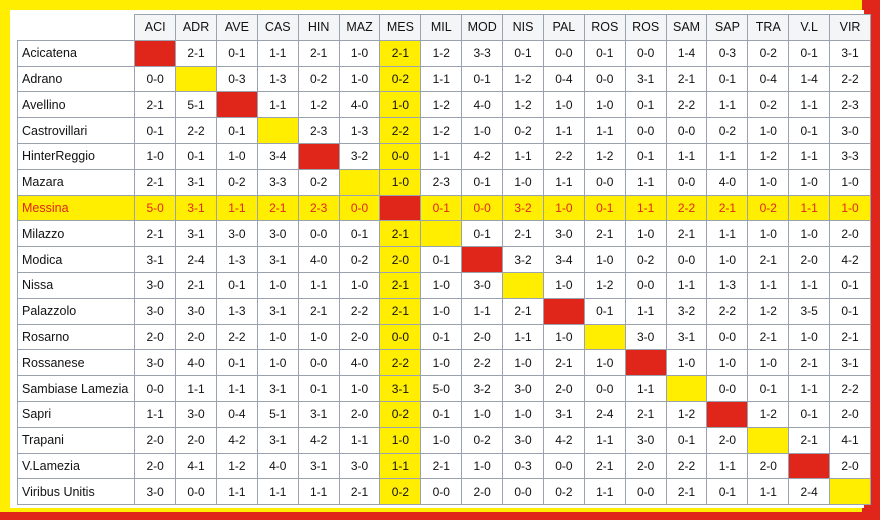  Describe the element at coordinates (850, 27) in the screenshot. I see `column-header: VIR` at that location.